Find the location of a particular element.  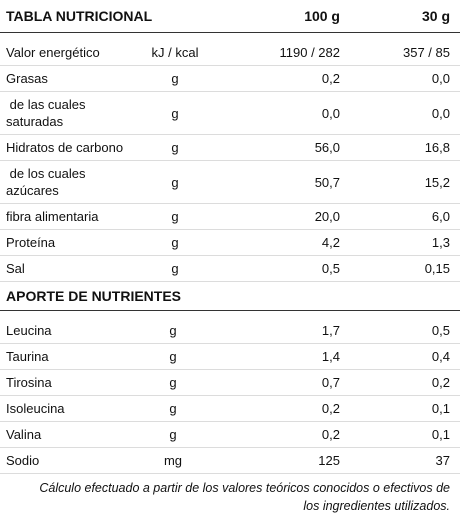

row-value-100g: 20,0 is located at coordinates (327, 216).